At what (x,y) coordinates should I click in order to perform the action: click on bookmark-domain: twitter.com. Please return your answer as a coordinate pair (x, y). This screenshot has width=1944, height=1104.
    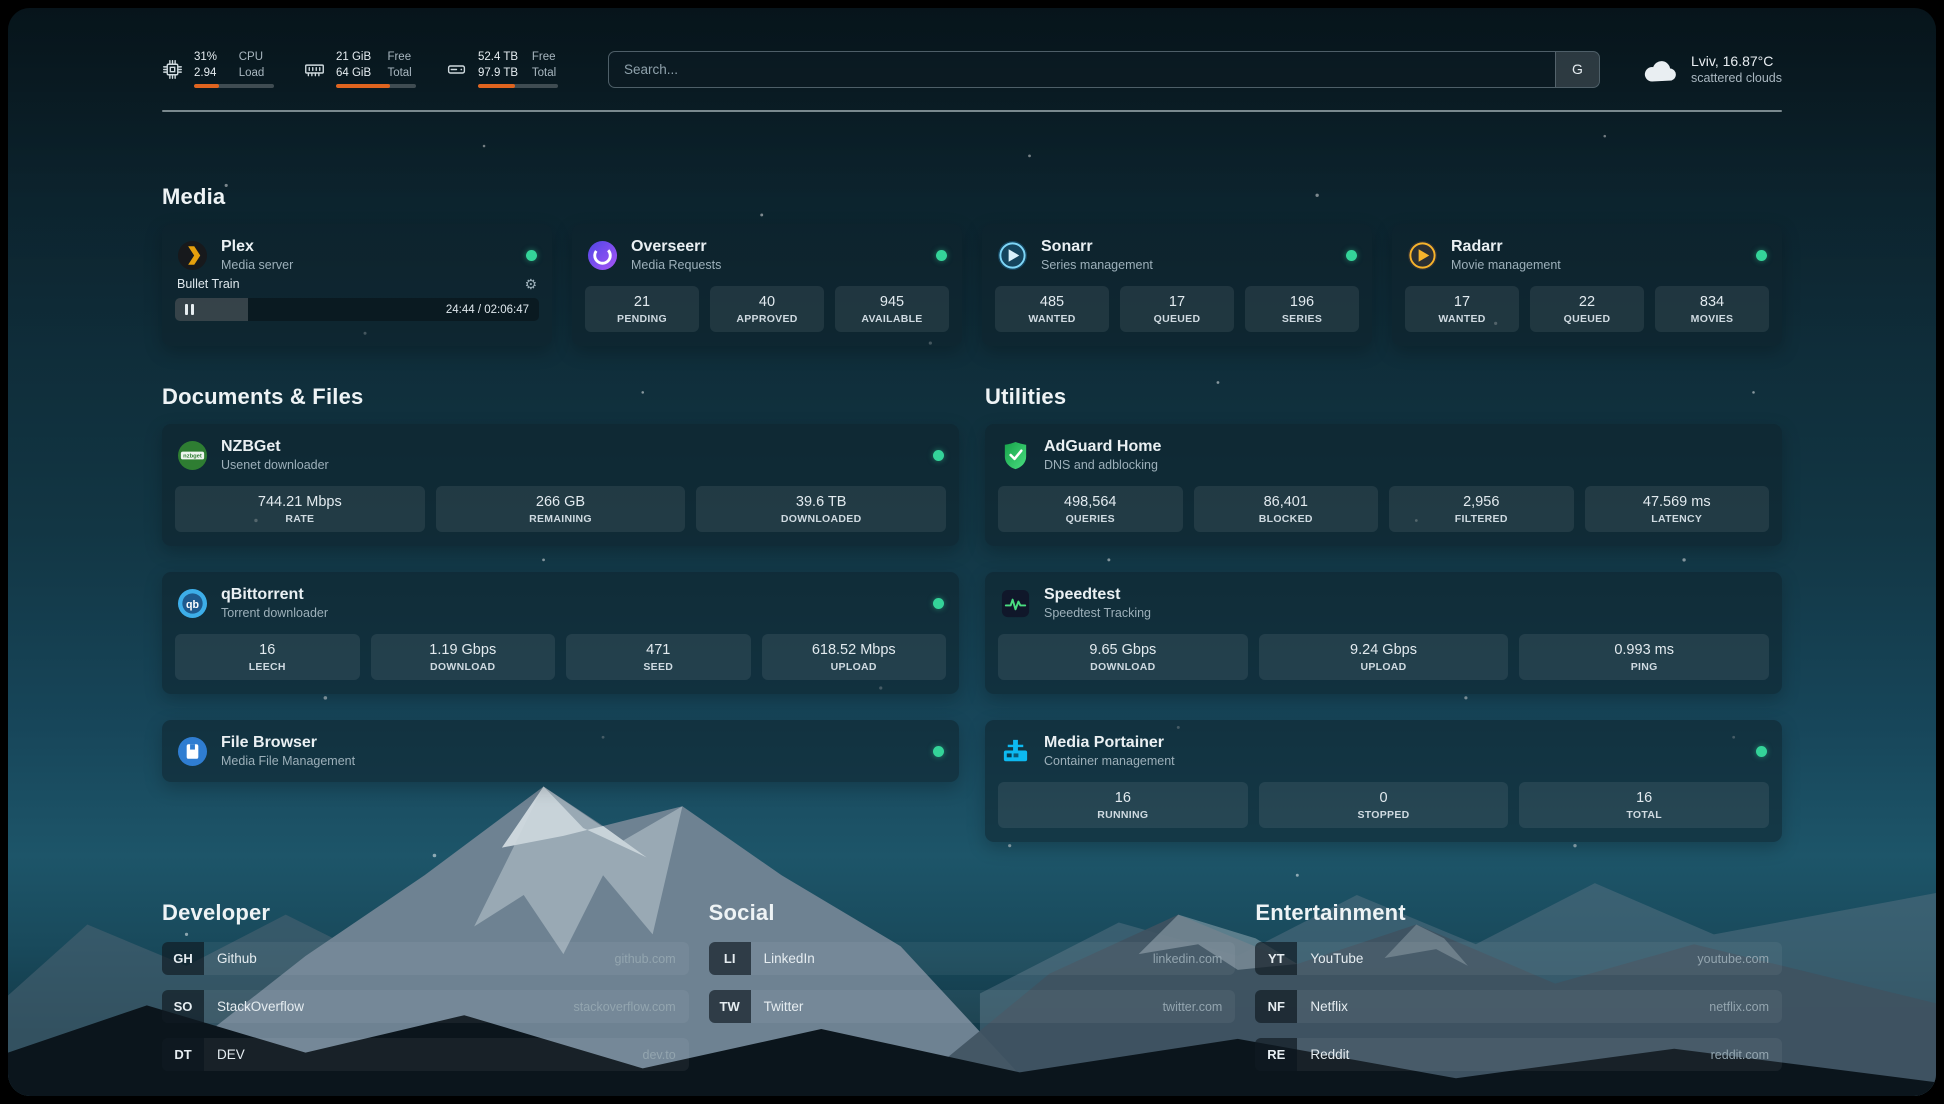
    Looking at the image, I should click on (1192, 1006).